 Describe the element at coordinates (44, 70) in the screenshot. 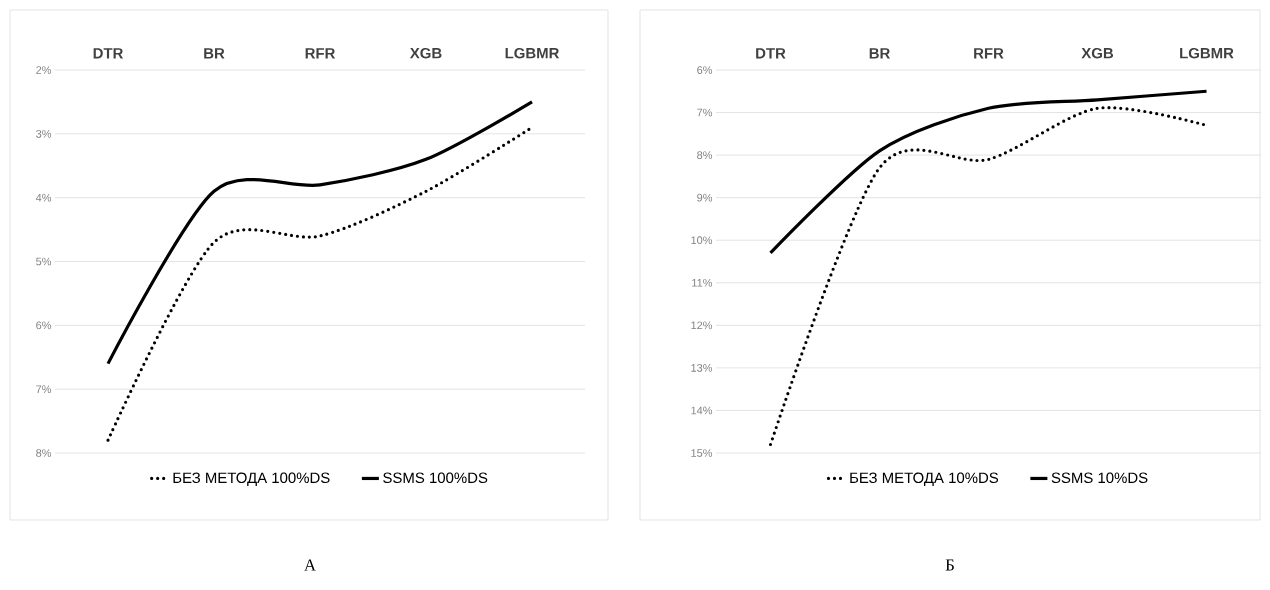

I see `y-tick-label: 2%` at that location.